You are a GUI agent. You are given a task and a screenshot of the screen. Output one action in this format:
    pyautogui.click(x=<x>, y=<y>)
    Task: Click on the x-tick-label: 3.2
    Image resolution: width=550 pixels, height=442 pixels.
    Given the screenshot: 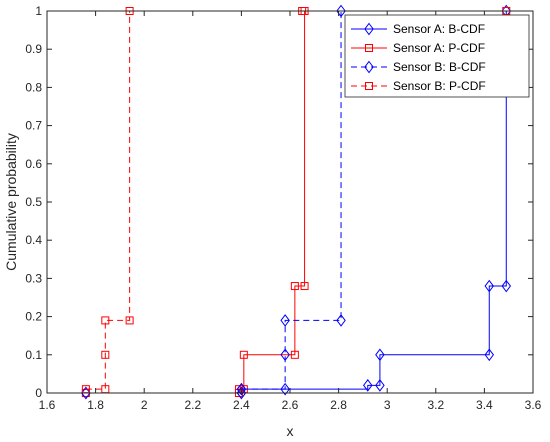 What is the action you would take?
    pyautogui.click(x=435, y=405)
    